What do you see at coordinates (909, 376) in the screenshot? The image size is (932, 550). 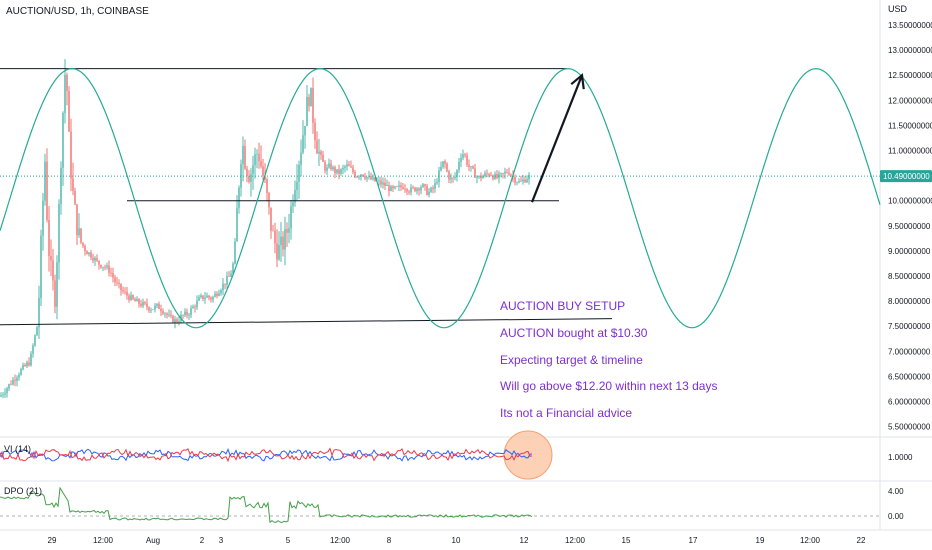 I see `price-tick: 6.50000000` at bounding box center [909, 376].